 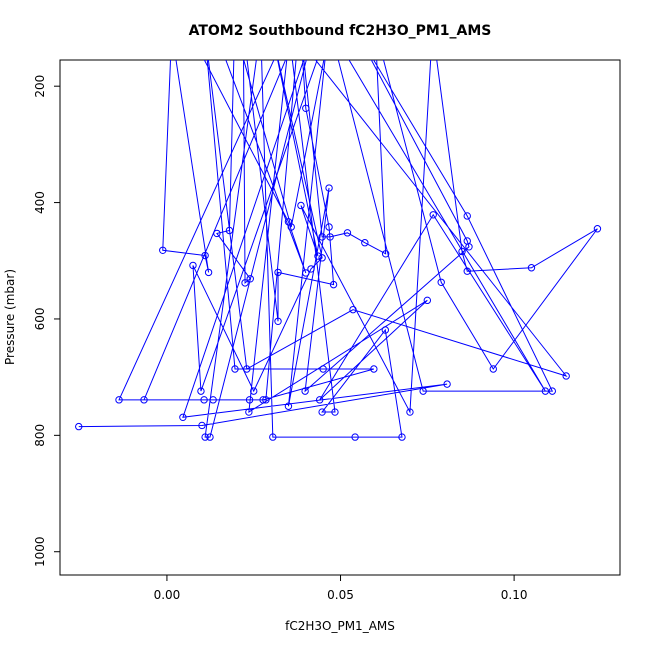 What do you see at coordinates (40, 319) in the screenshot?
I see `y-tick-label: 600` at bounding box center [40, 319].